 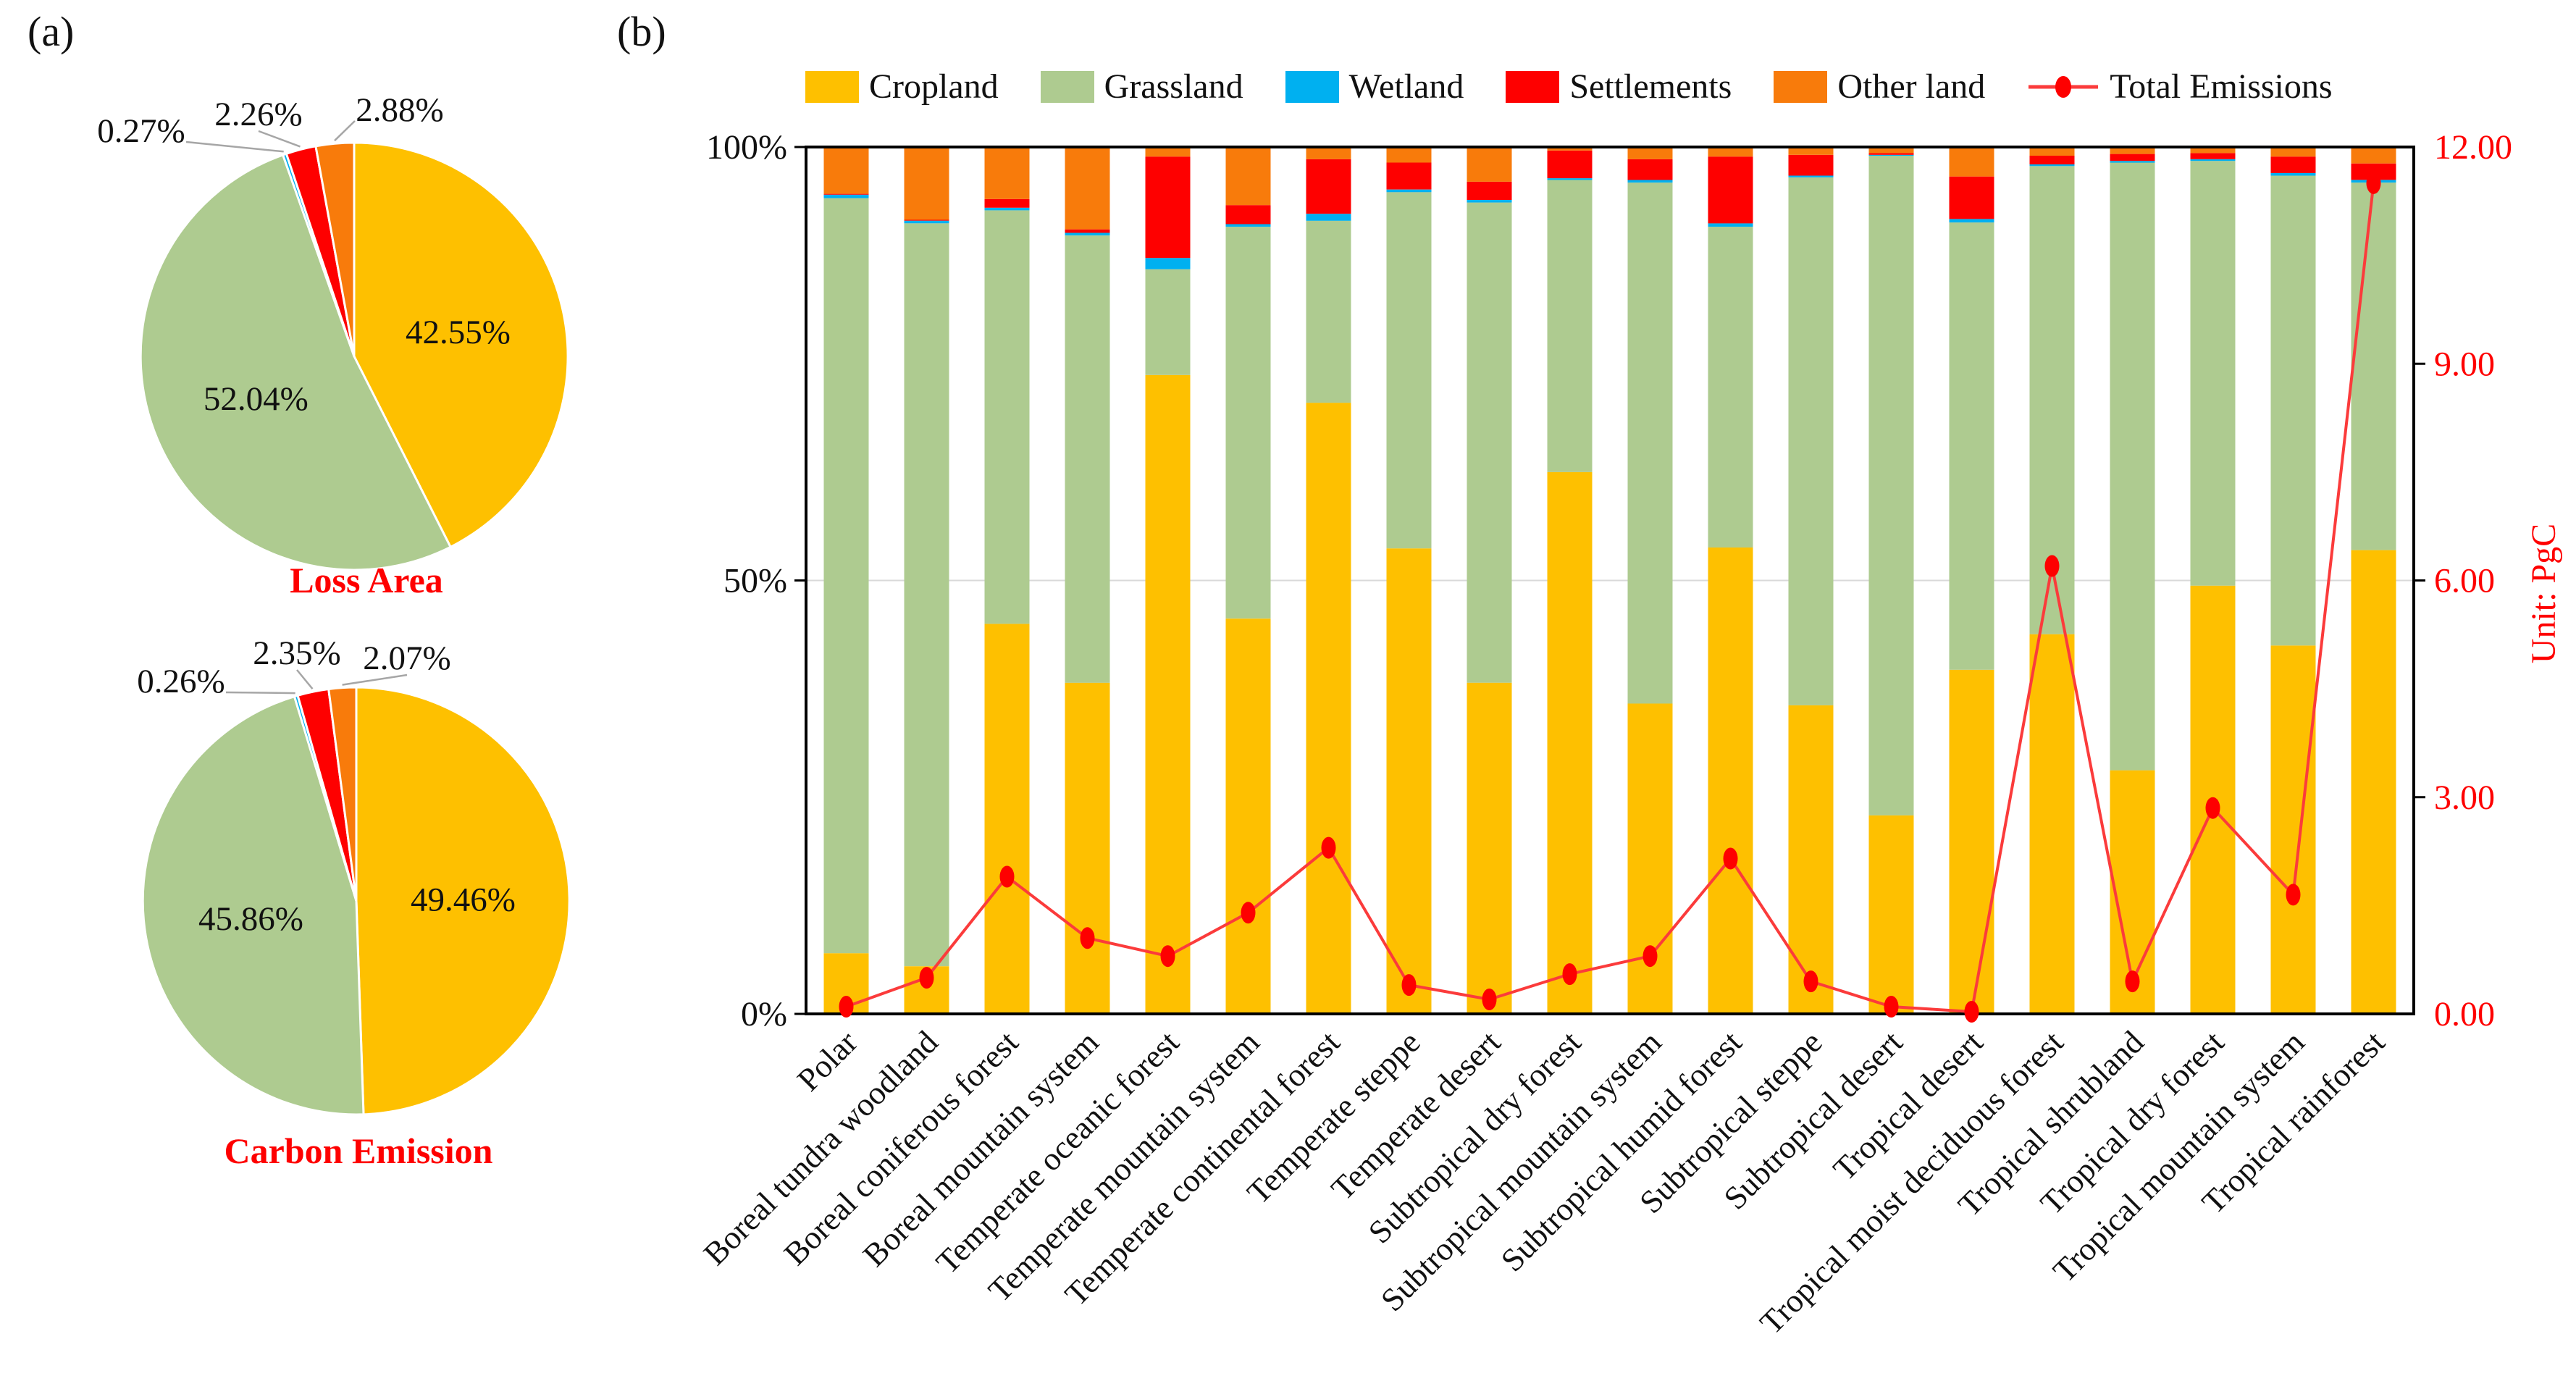 I want to click on pie-value-label: 0.26%, so click(x=181, y=681).